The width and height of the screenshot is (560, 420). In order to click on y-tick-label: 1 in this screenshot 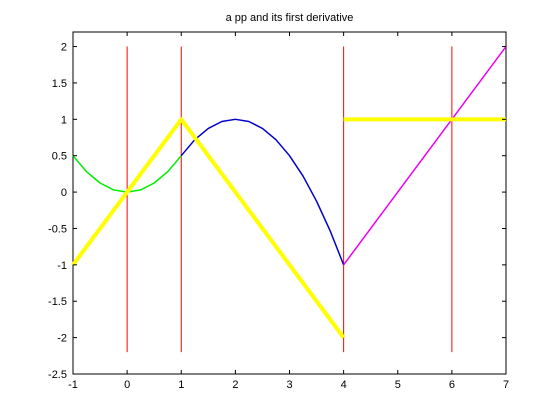, I will do `click(64, 120)`.